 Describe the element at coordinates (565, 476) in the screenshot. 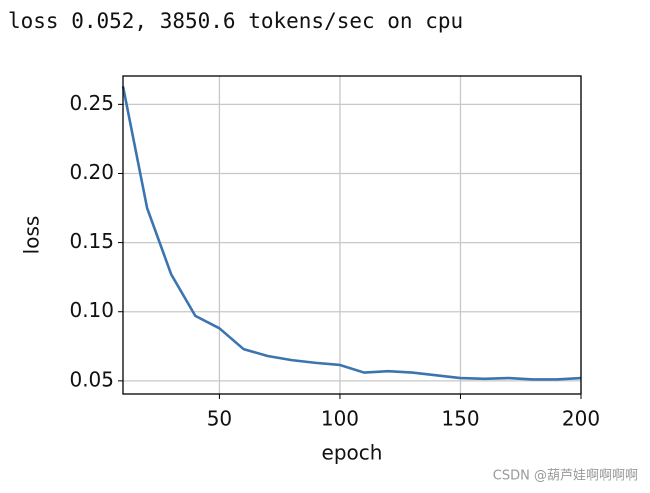

I see `watermark: CSDN @葫芦娃啊啊啊啊` at that location.